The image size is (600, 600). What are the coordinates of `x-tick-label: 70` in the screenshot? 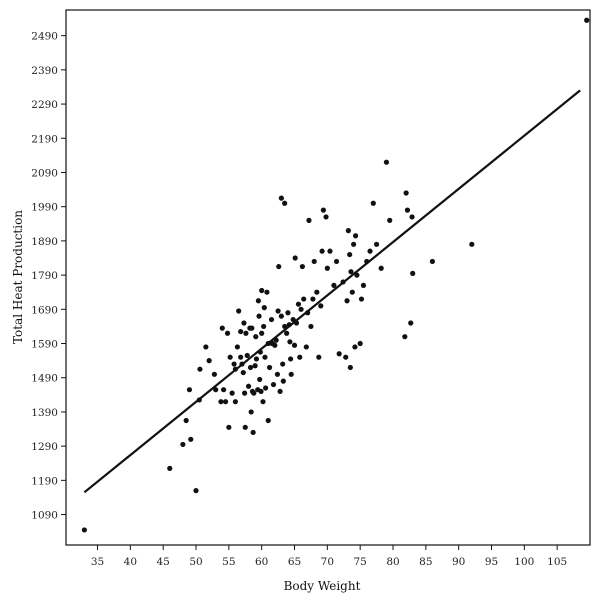 It's located at (327, 562).